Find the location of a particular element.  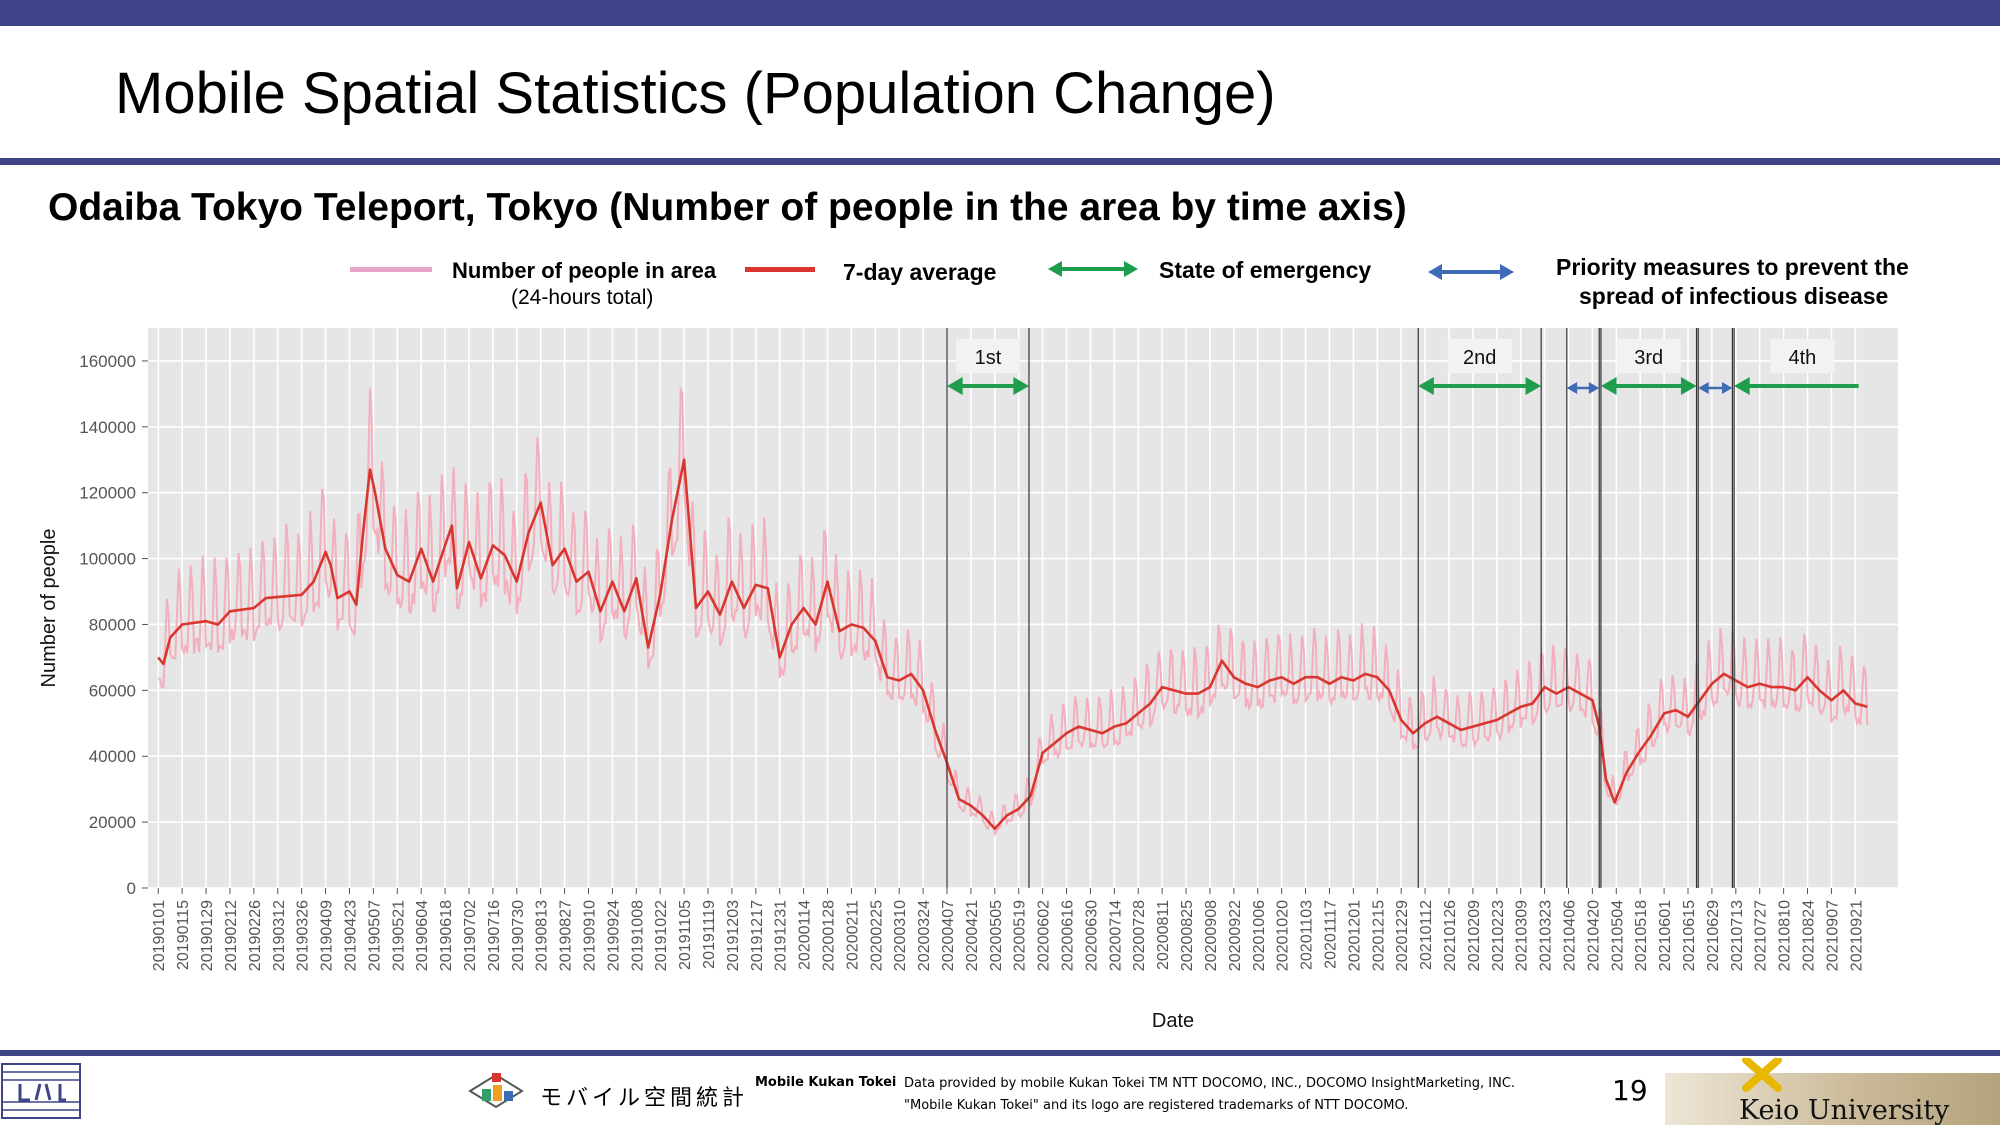

y-axis-title: Number of people is located at coordinates (49, 608).